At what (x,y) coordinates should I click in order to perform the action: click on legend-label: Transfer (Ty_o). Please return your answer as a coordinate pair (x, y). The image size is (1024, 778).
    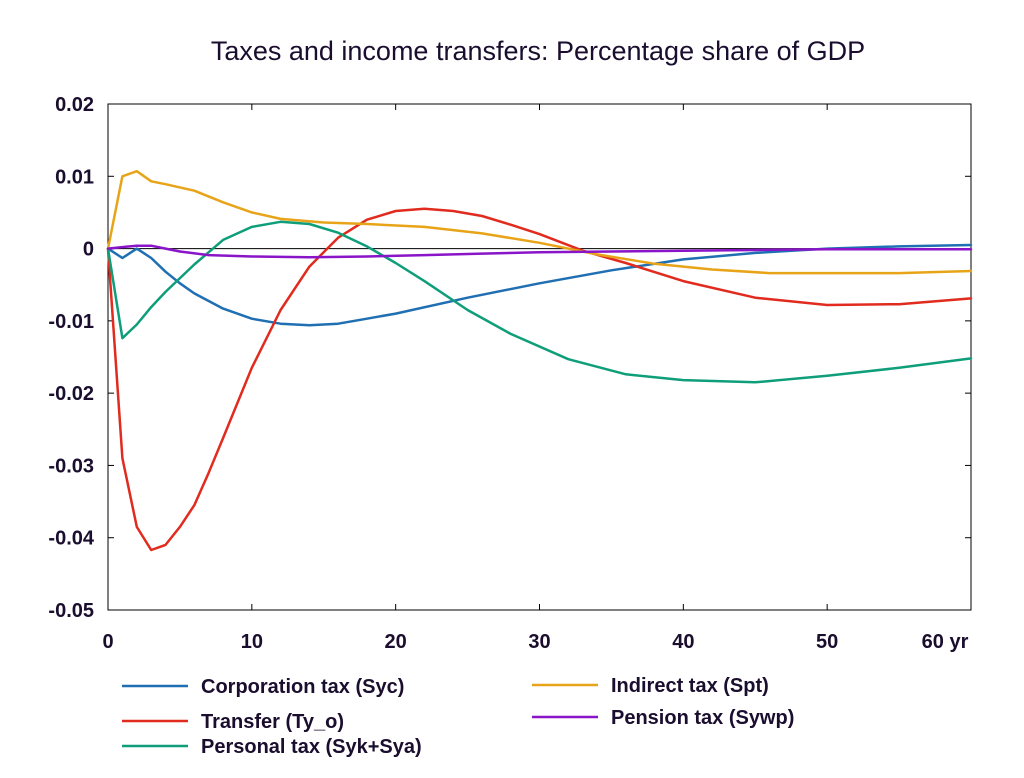
    Looking at the image, I should click on (272, 722).